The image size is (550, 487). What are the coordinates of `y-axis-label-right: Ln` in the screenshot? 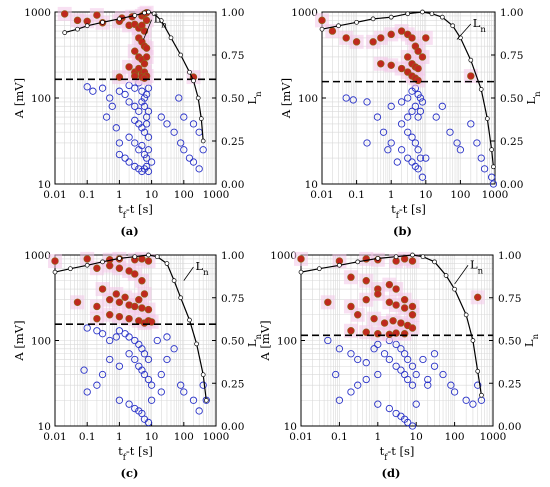 It's located at (531, 340).